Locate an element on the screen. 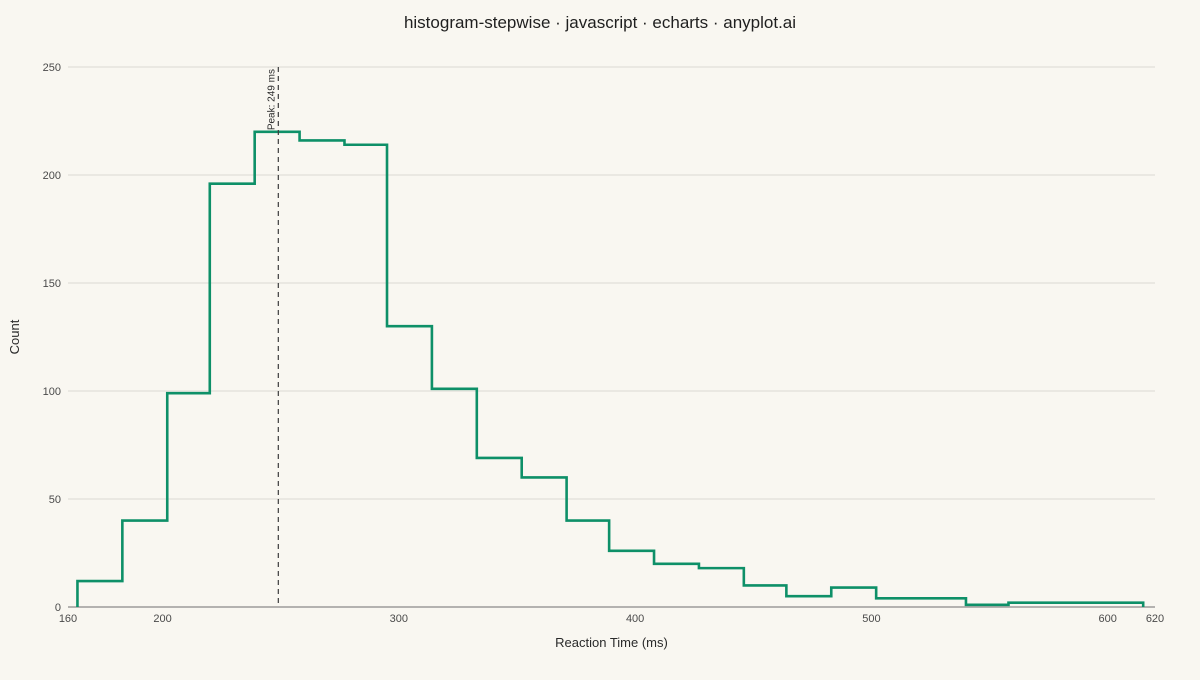 The image size is (1200, 680). y-axis-ticks: 0 50 100 150 200 250 is located at coordinates (52, 338).